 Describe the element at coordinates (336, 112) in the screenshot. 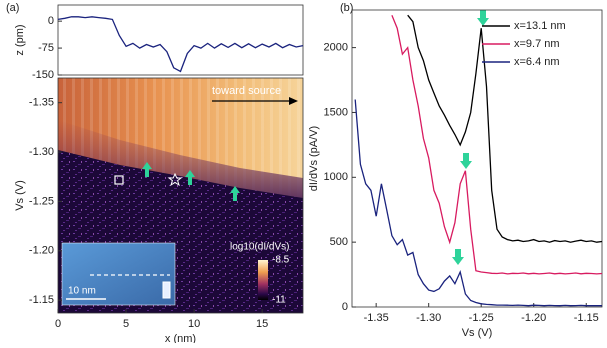

I see `y-tick-label: 1500` at that location.